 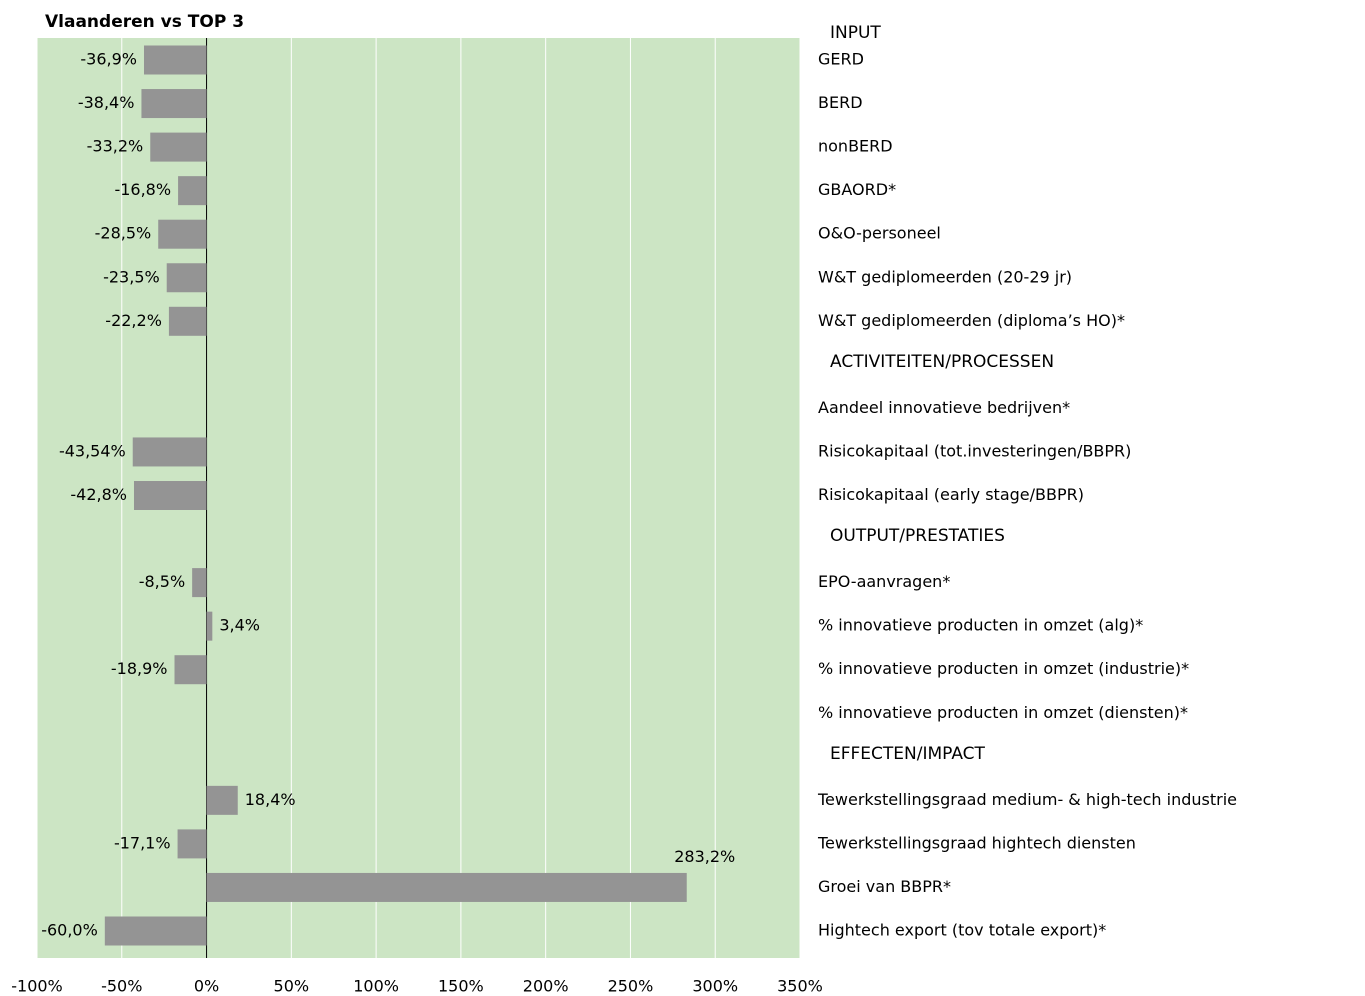 I want to click on category-label: EPO-aanvragen*, so click(x=884, y=581).